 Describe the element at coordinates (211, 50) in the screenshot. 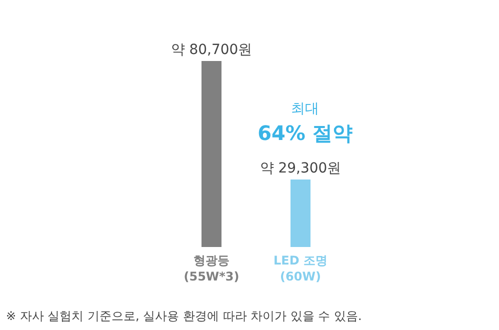

I see `data-label: 약 80,700원` at that location.